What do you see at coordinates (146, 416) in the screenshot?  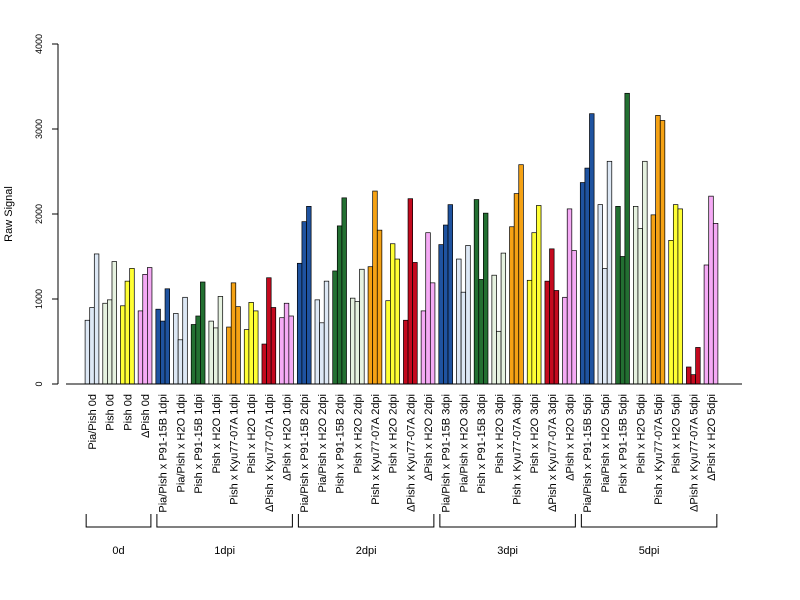 I see `x-tick-label: ΔPish 0d` at bounding box center [146, 416].